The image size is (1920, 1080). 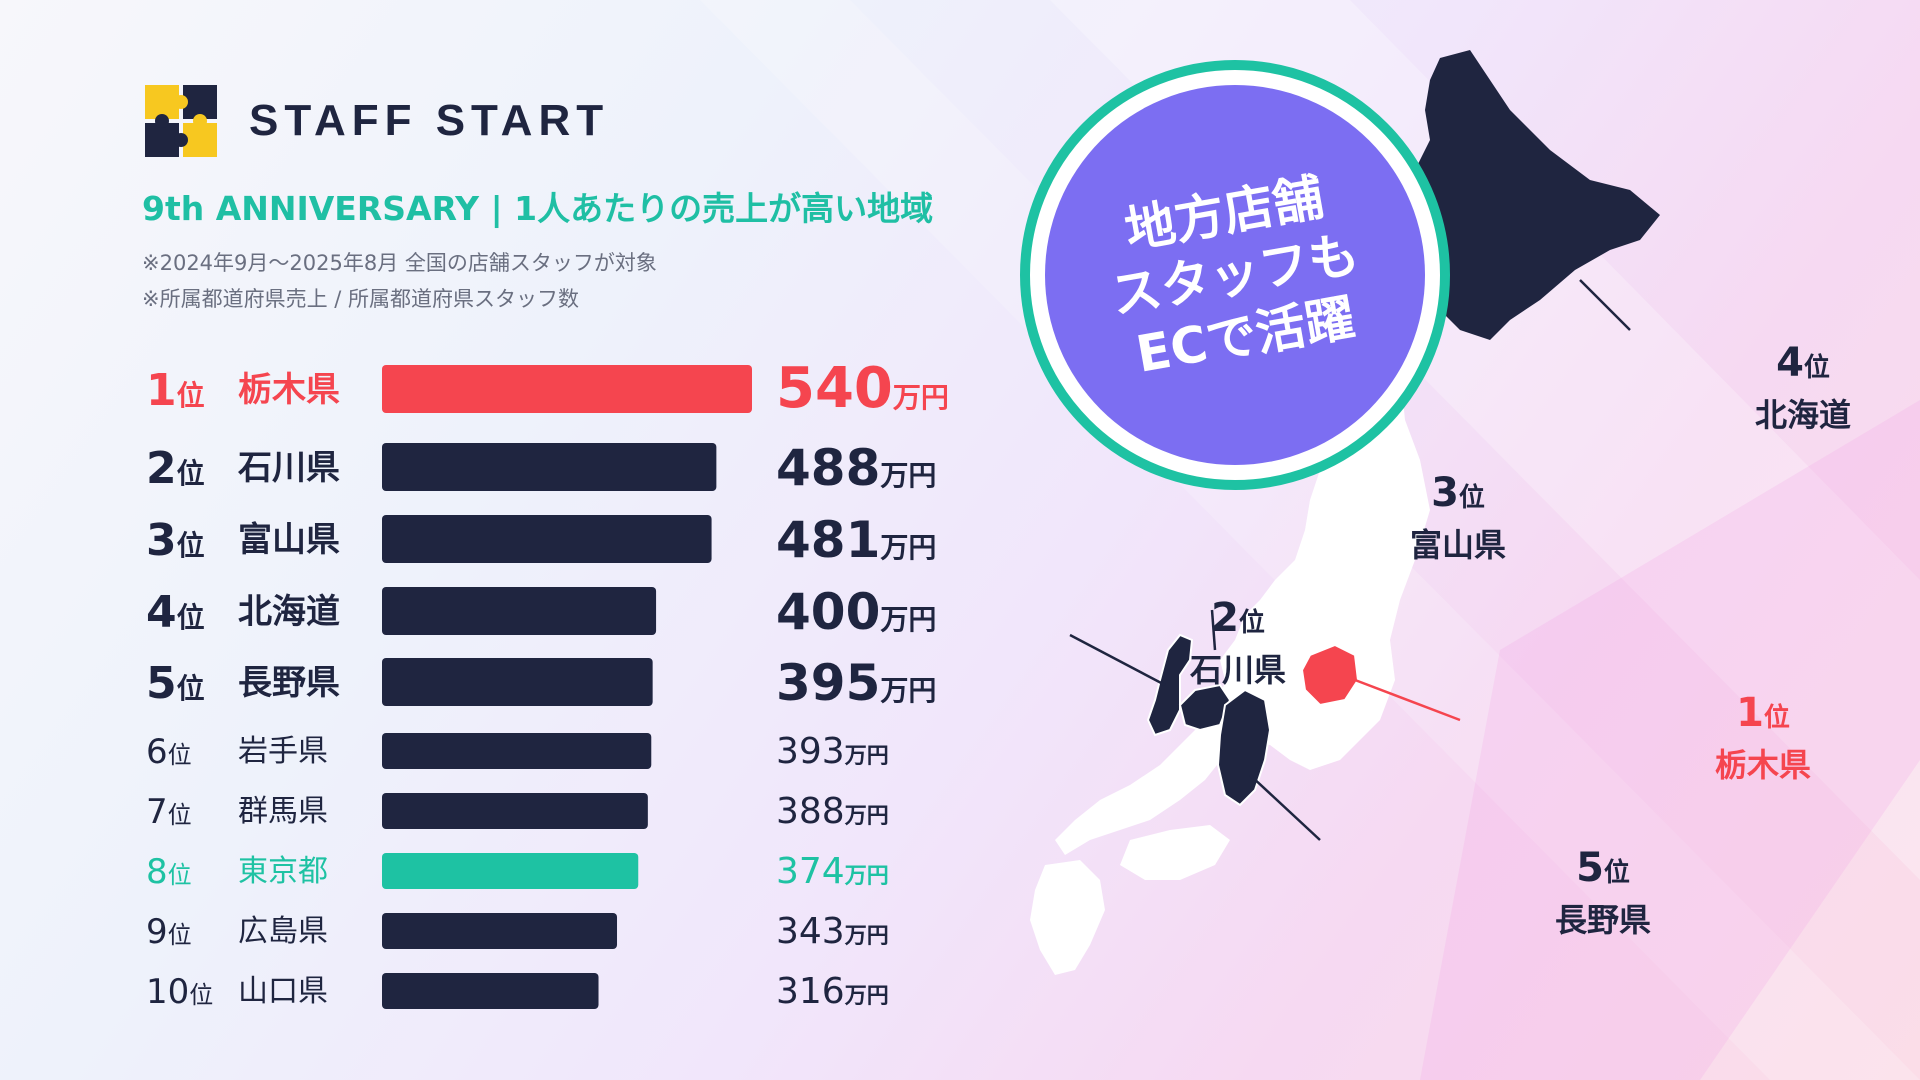 What do you see at coordinates (1603, 920) in the screenshot?
I see `map-label-pref: 長野県` at bounding box center [1603, 920].